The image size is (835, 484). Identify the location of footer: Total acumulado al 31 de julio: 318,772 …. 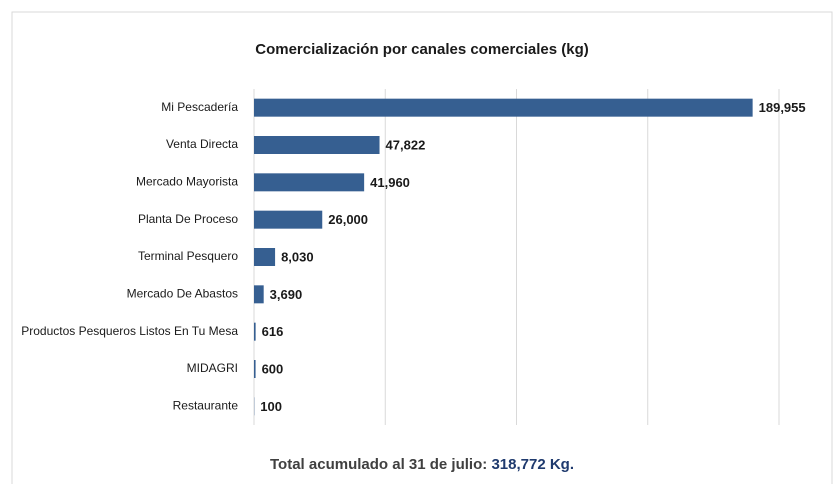
(422, 464).